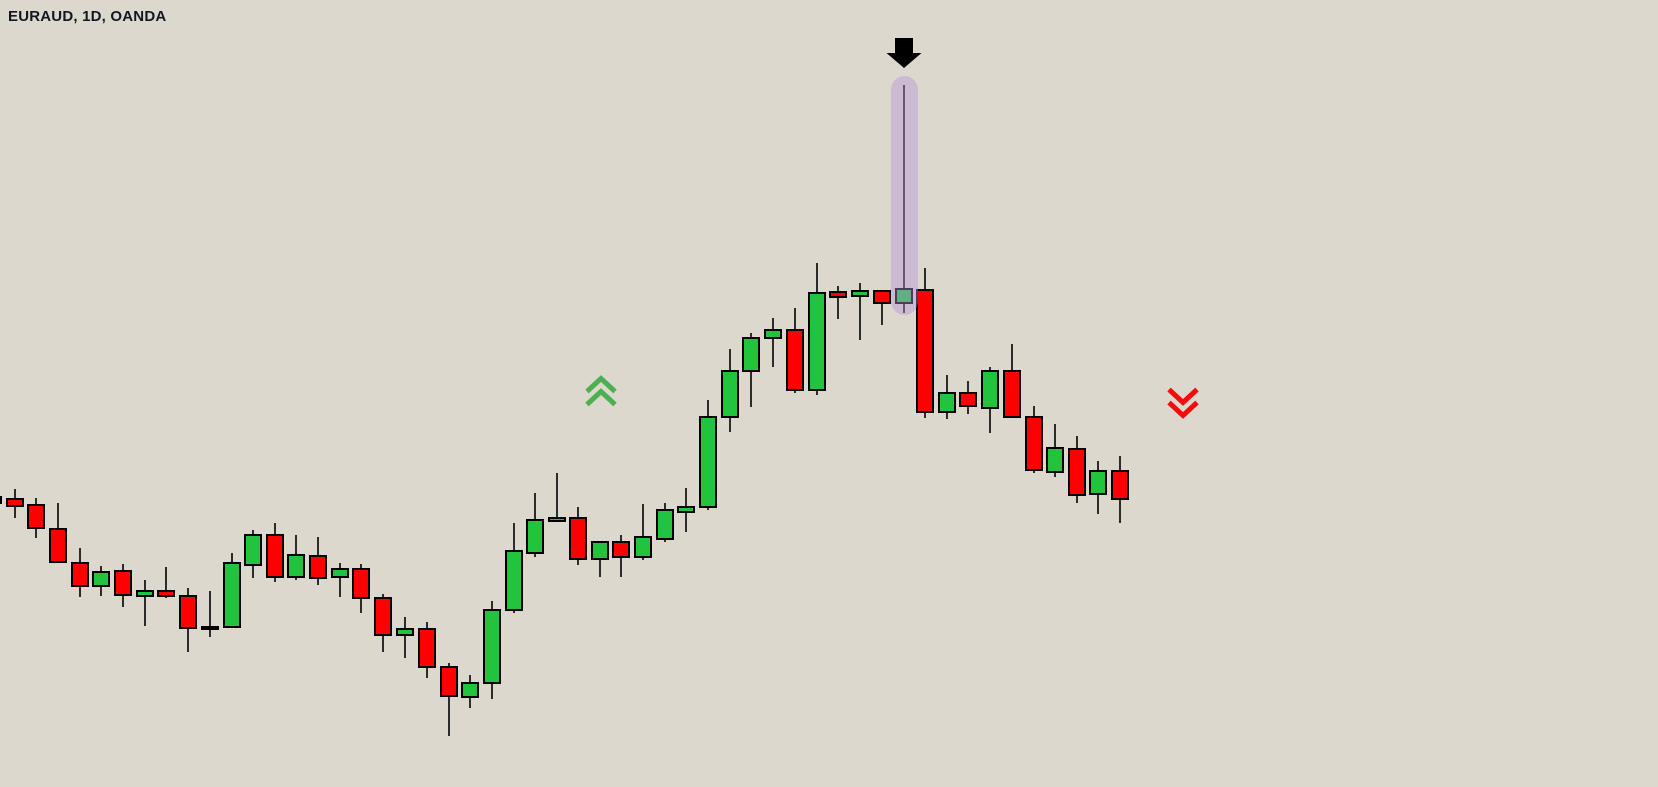 The height and width of the screenshot is (787, 1658). What do you see at coordinates (87, 16) in the screenshot?
I see `symbol-title: EURAUD, 1D, OANDA` at bounding box center [87, 16].